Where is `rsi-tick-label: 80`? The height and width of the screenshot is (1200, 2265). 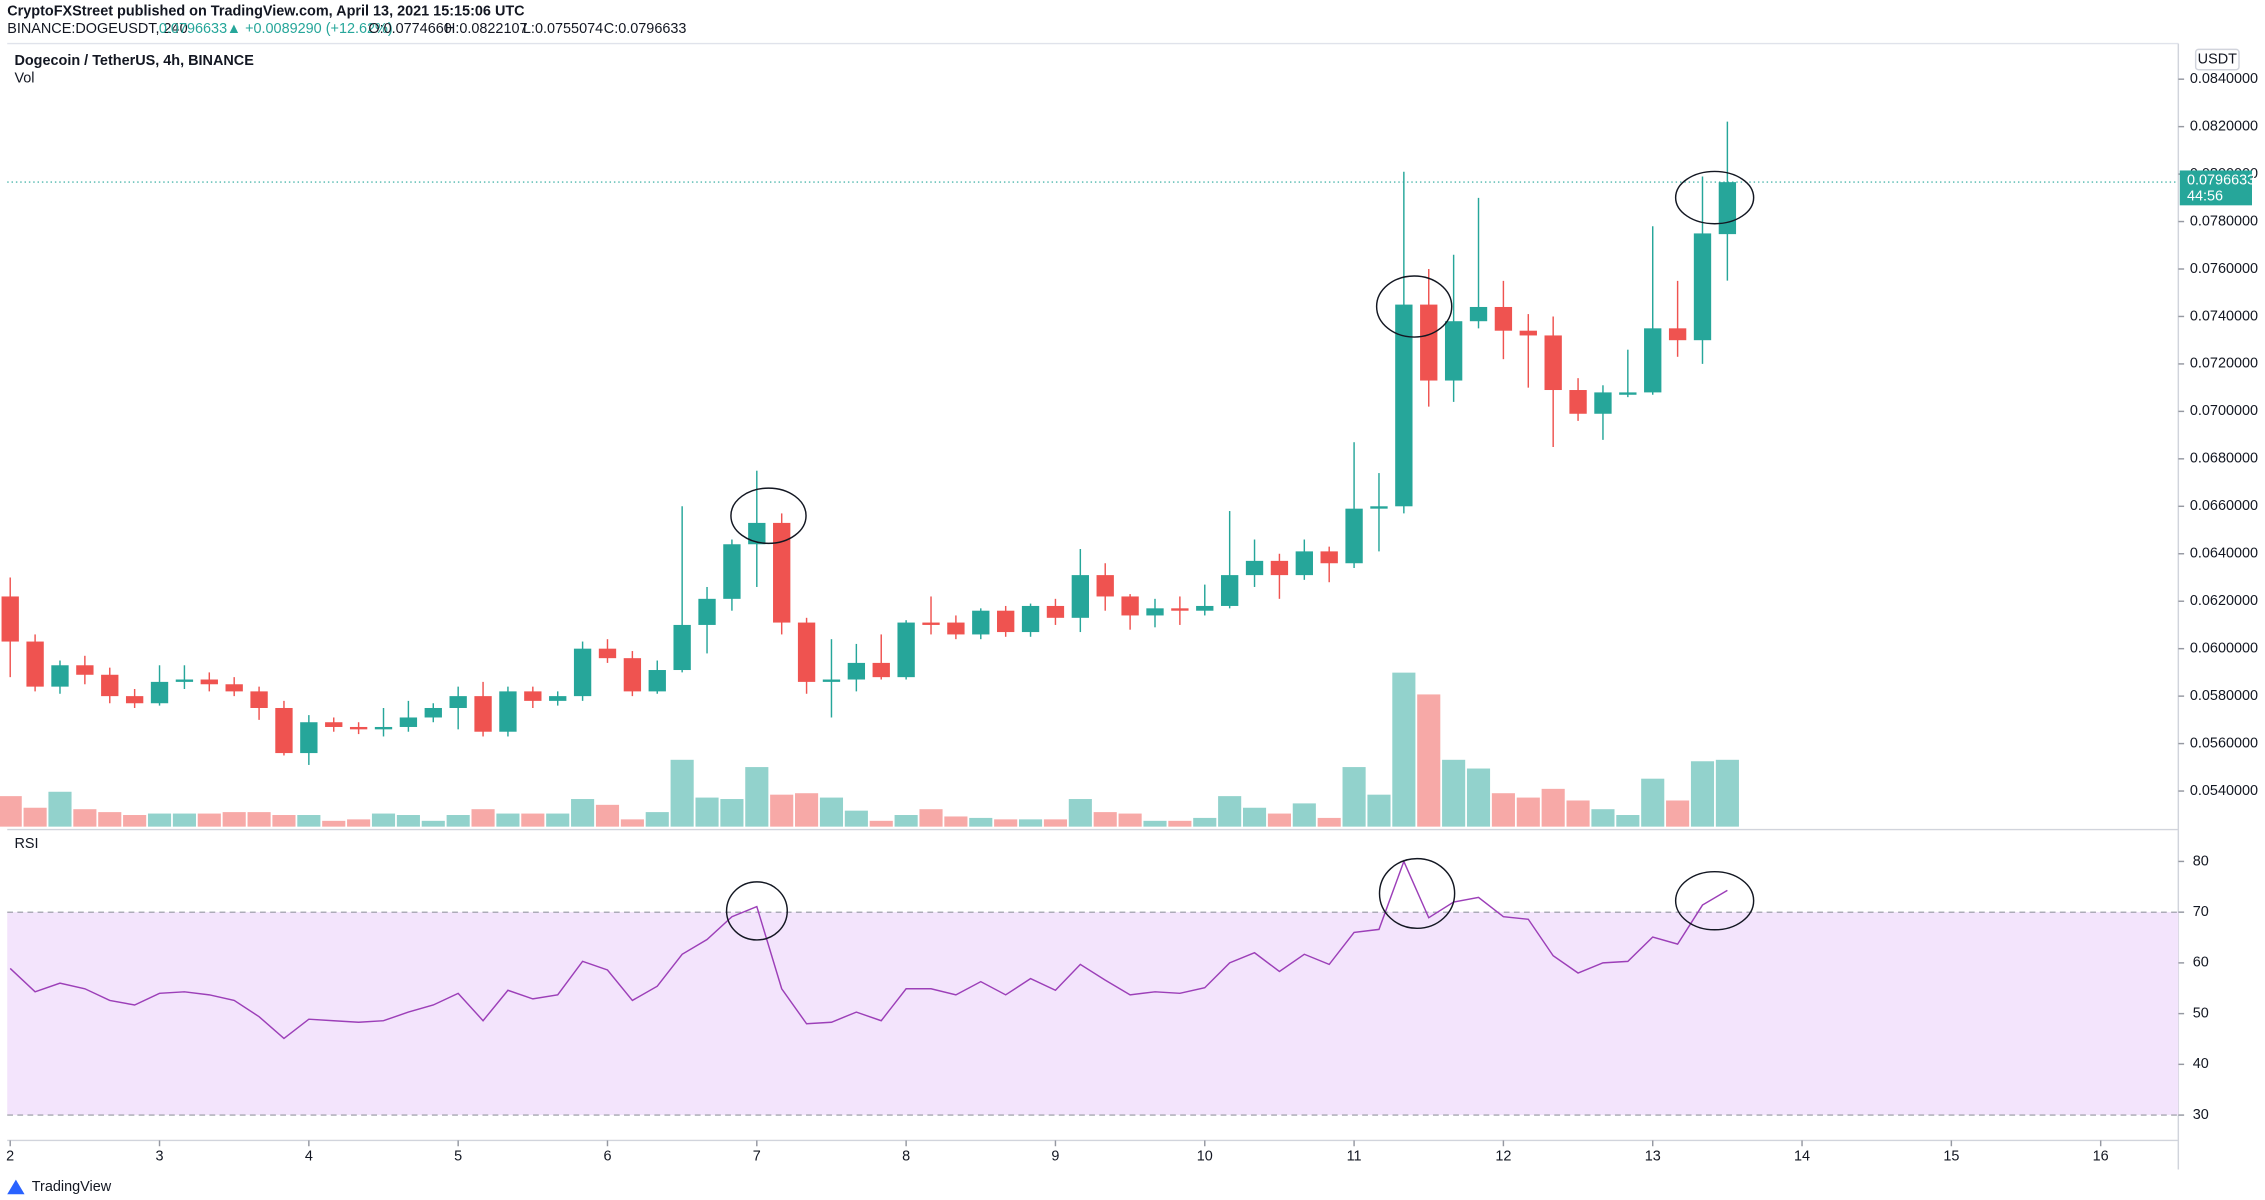
rsi-tick-label: 80 is located at coordinates (2201, 861).